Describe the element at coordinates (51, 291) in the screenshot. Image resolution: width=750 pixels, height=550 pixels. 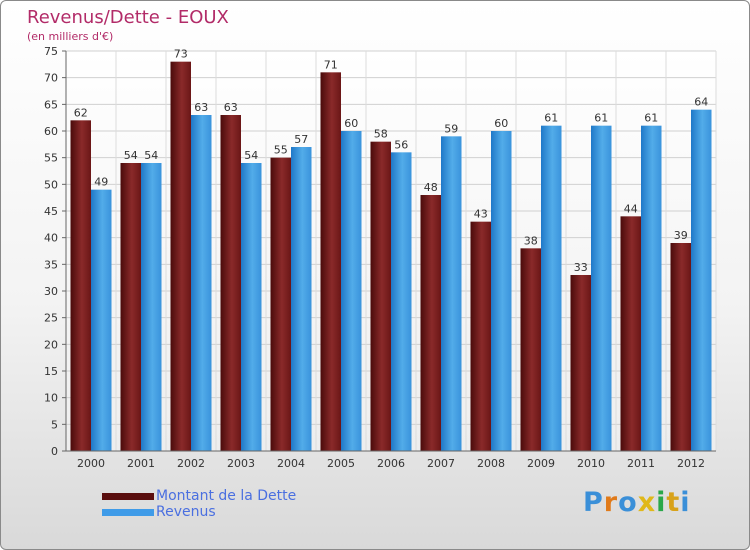
I see `y-tick-label: 30` at that location.